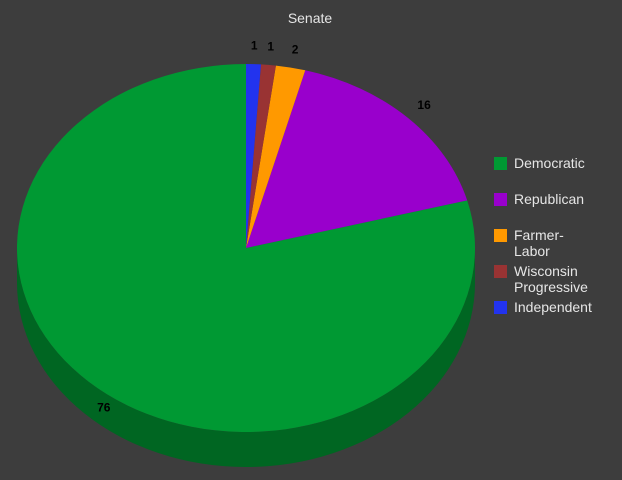  I want to click on pie-slice-farmer-labor, so click(276, 156).